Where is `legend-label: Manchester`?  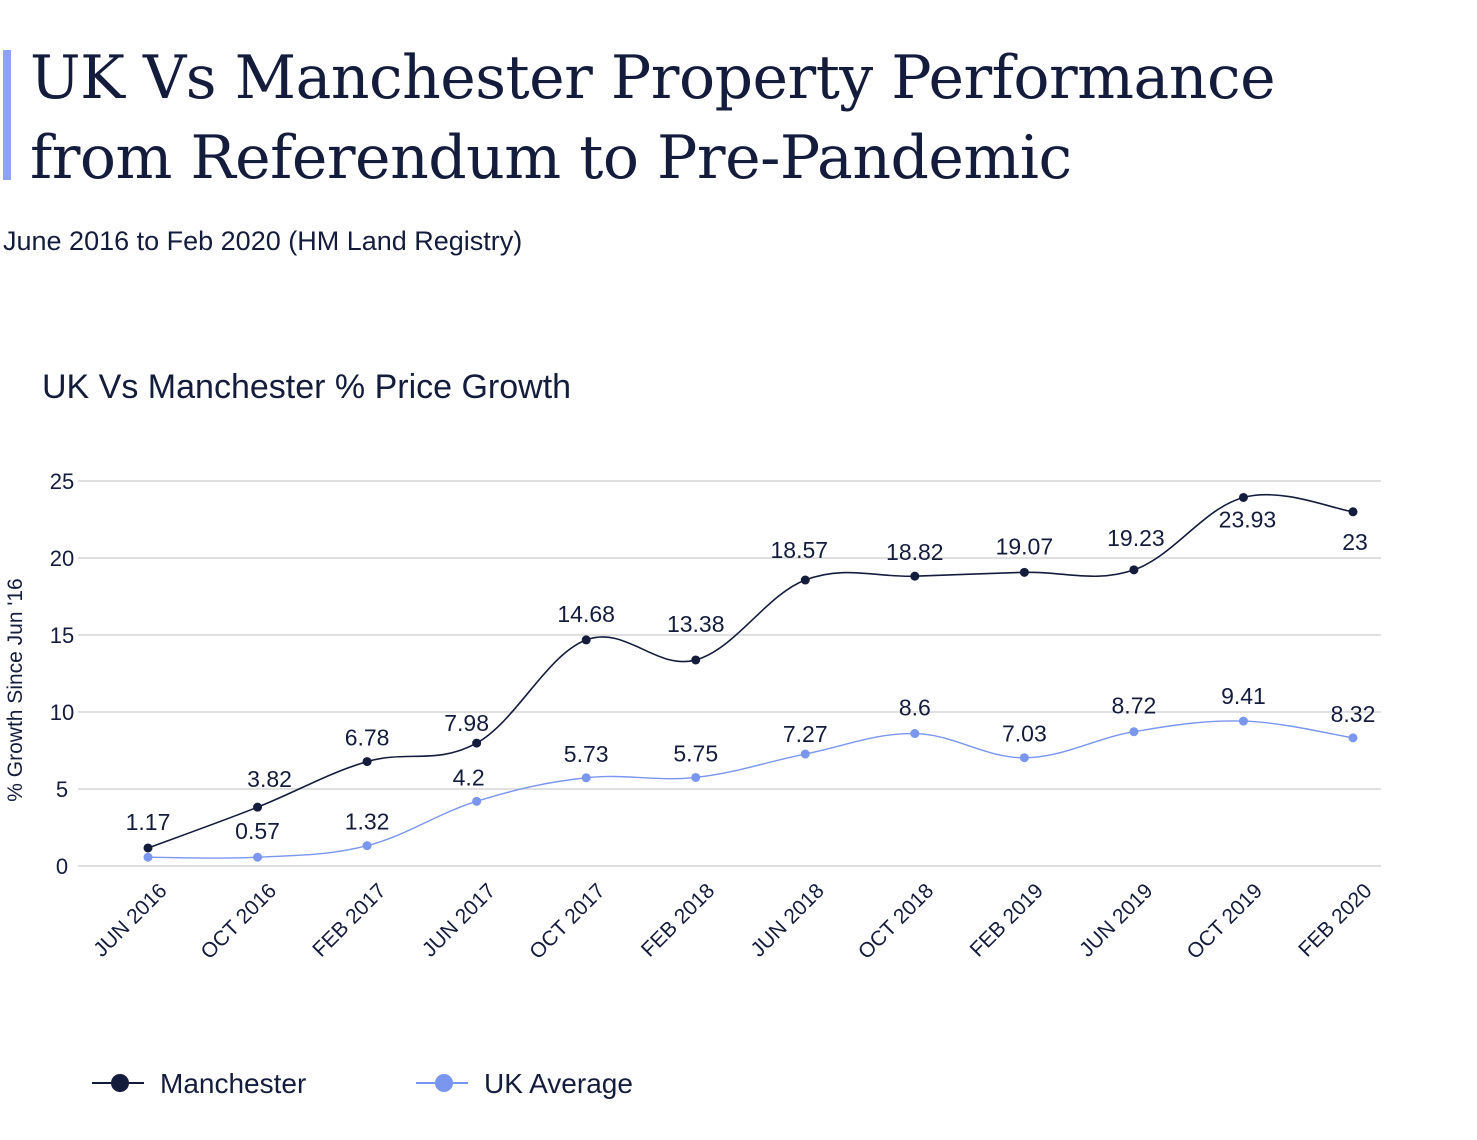 legend-label: Manchester is located at coordinates (233, 1083).